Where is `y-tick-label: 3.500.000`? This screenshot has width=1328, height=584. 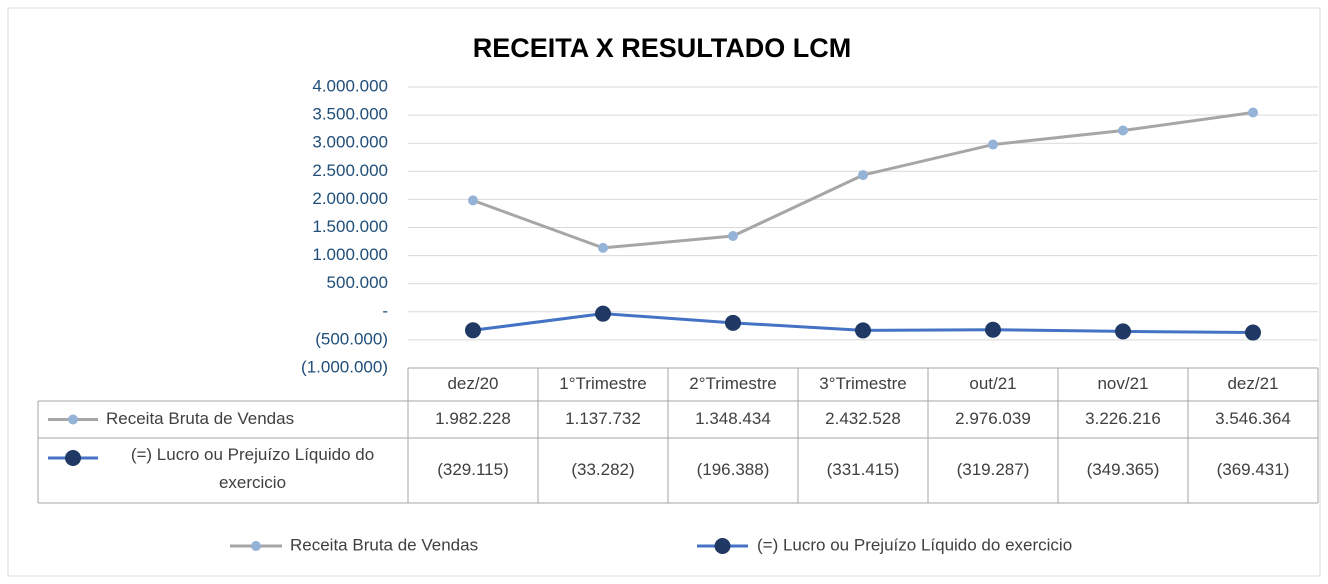 y-tick-label: 3.500.000 is located at coordinates (350, 114).